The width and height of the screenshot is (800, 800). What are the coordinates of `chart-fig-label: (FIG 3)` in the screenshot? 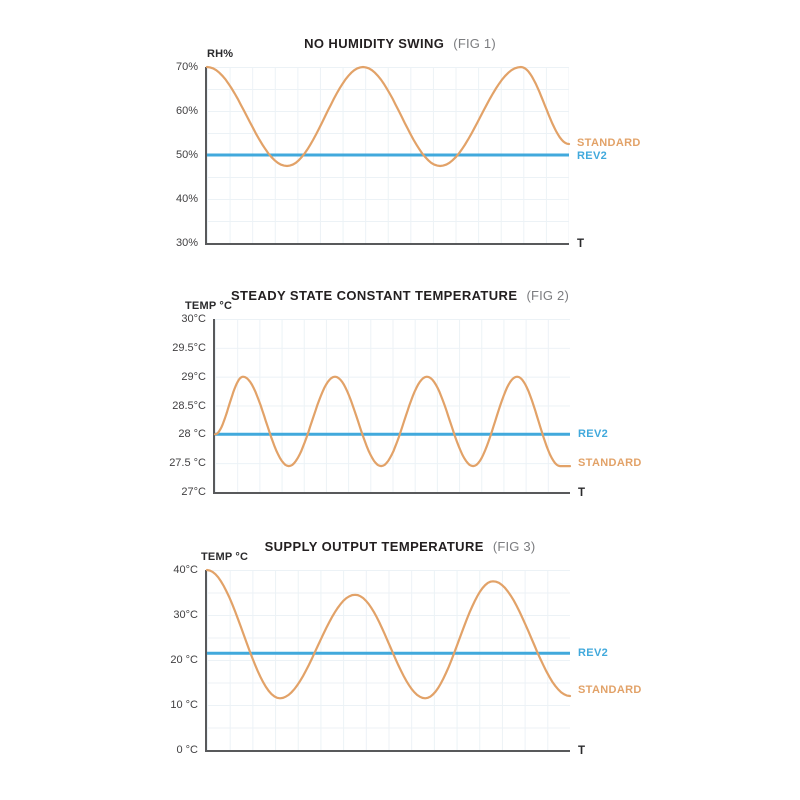 It's located at (514, 546).